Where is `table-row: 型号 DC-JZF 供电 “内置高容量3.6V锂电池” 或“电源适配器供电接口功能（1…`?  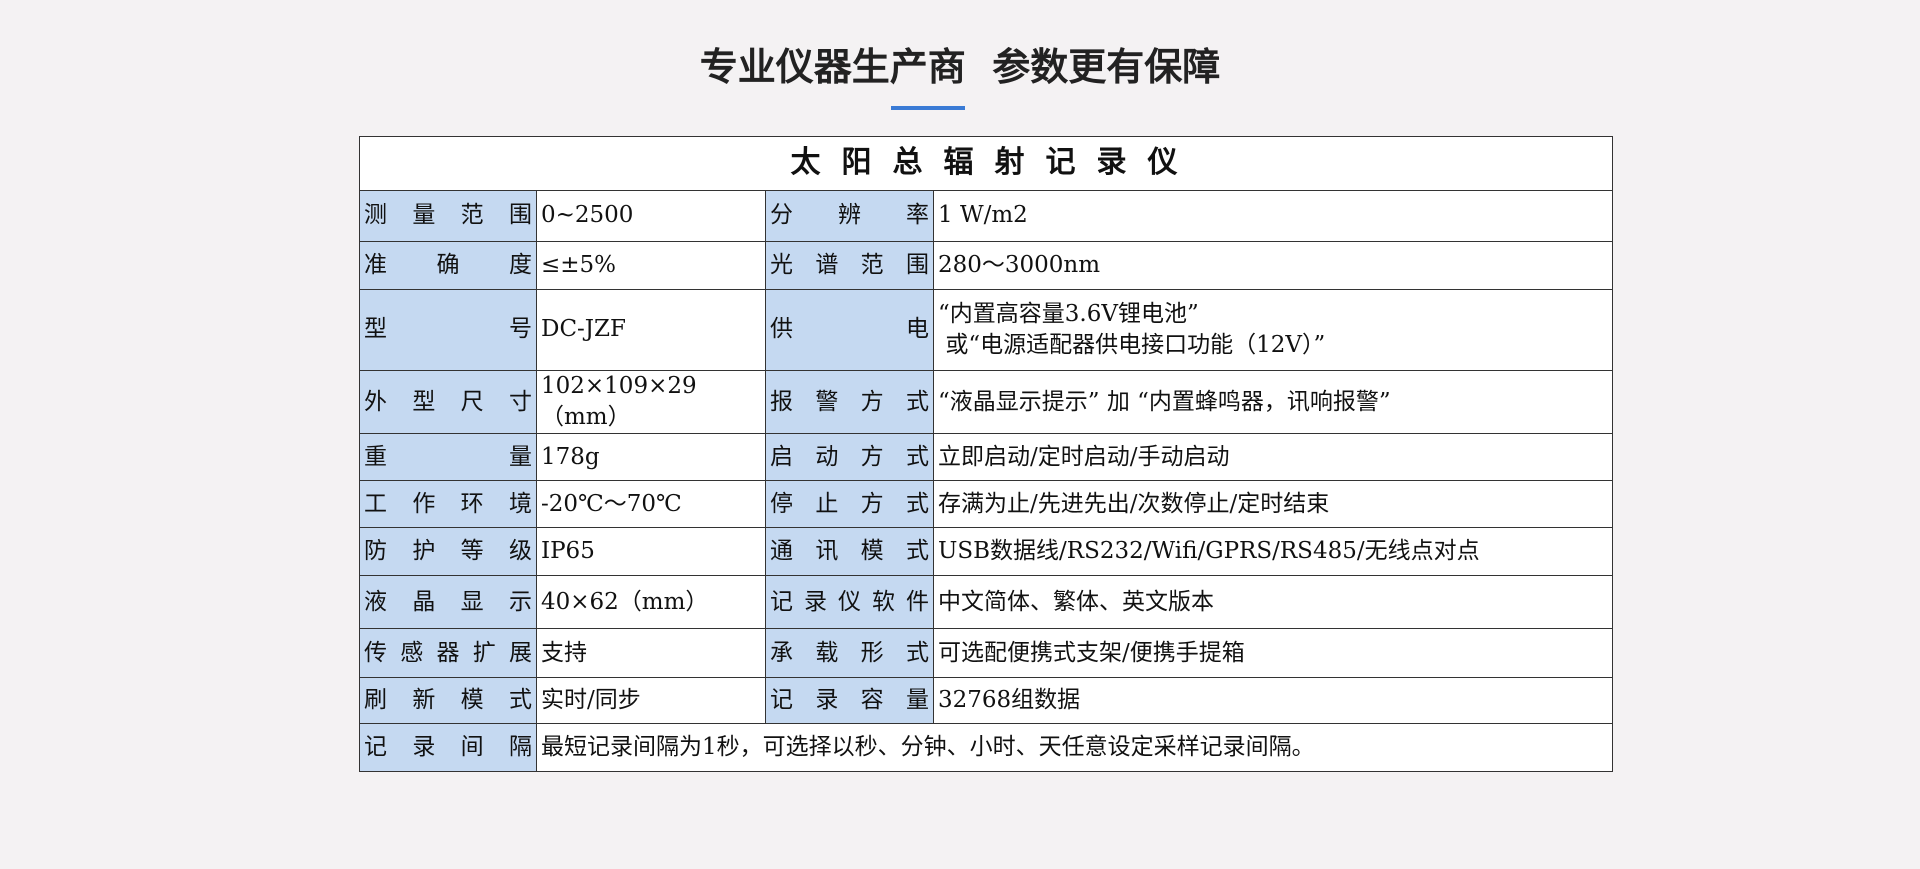
table-row: 型号 DC-JZF 供电 “内置高容量3.6V锂电池” 或“电源适配器供电接口功能（1… is located at coordinates (986, 330).